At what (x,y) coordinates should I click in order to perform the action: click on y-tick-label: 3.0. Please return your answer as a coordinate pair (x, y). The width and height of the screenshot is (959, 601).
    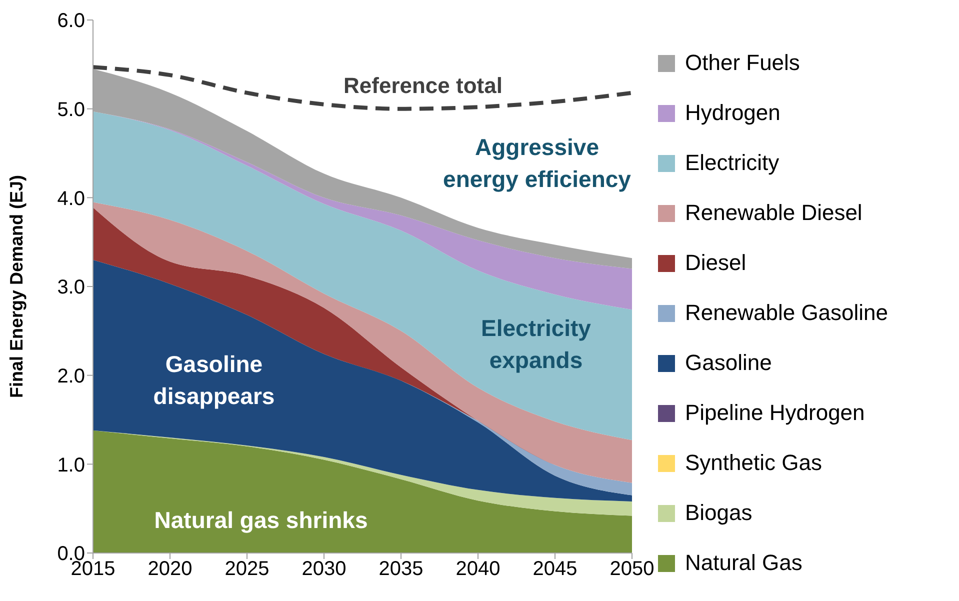
    Looking at the image, I should click on (71, 287).